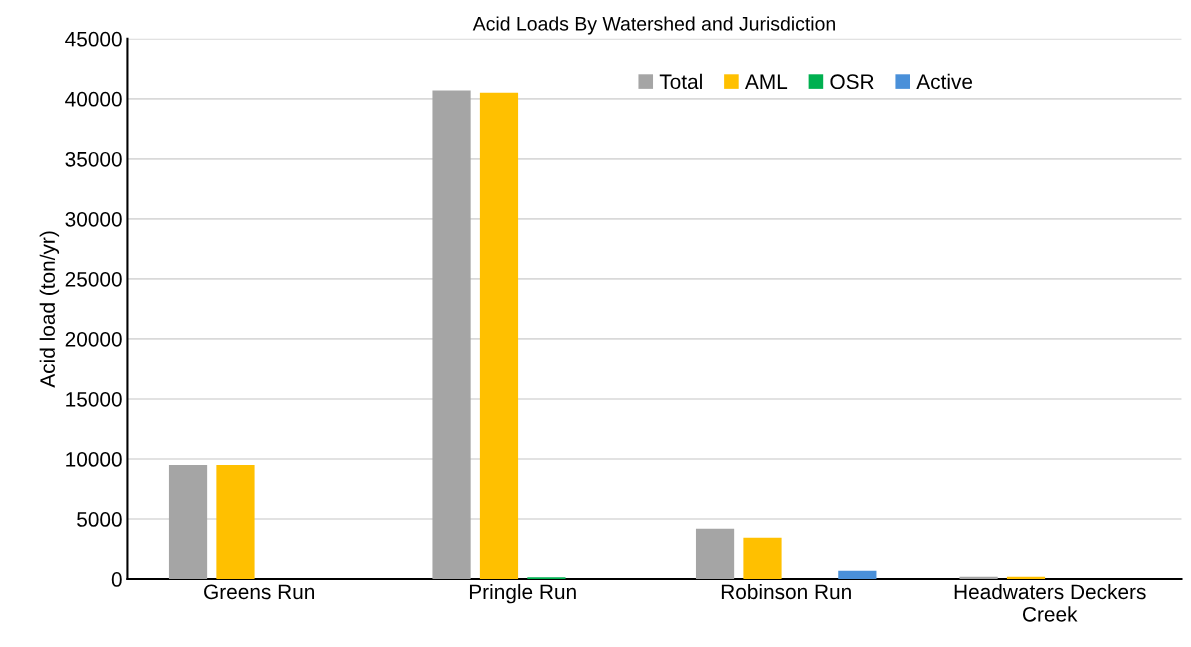 Image resolution: width=1191 pixels, height=647 pixels. I want to click on y-axis-title: Acid load (ton/yr), so click(49, 309).